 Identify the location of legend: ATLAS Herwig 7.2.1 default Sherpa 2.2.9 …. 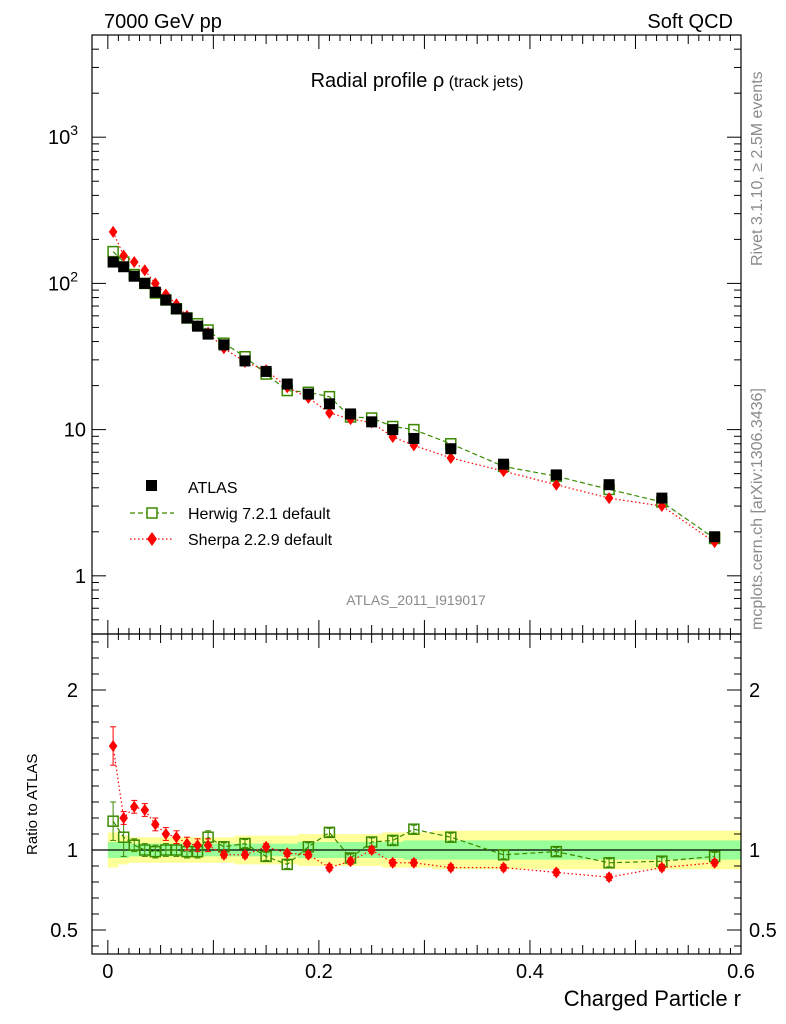
(231, 514).